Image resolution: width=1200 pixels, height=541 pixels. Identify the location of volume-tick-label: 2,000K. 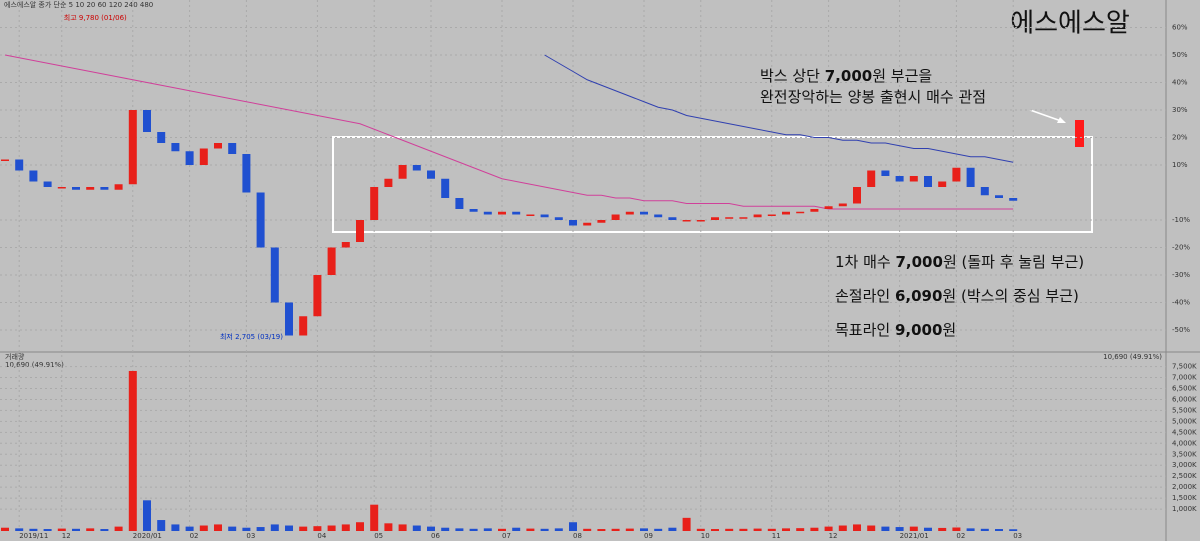
(1184, 487).